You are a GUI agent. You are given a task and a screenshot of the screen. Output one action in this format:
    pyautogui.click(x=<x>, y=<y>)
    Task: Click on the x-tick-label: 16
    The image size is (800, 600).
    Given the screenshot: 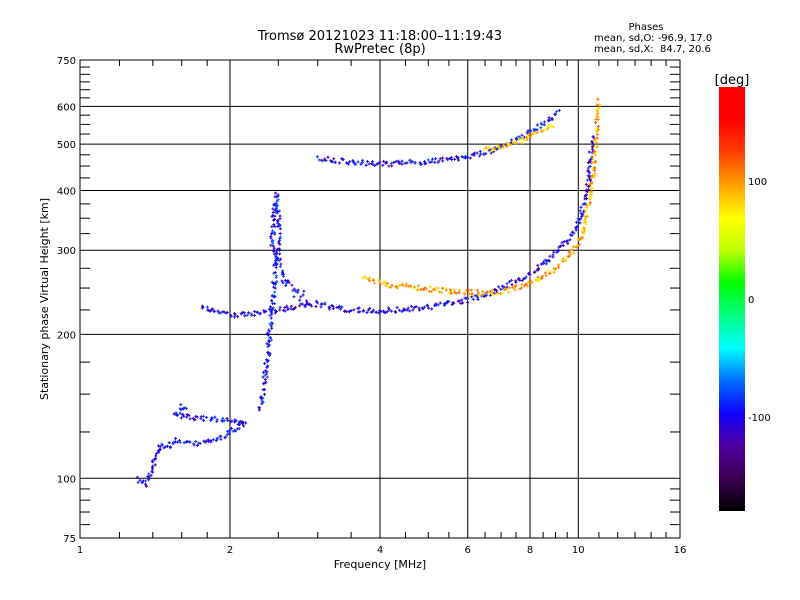 What is the action you would take?
    pyautogui.click(x=680, y=550)
    